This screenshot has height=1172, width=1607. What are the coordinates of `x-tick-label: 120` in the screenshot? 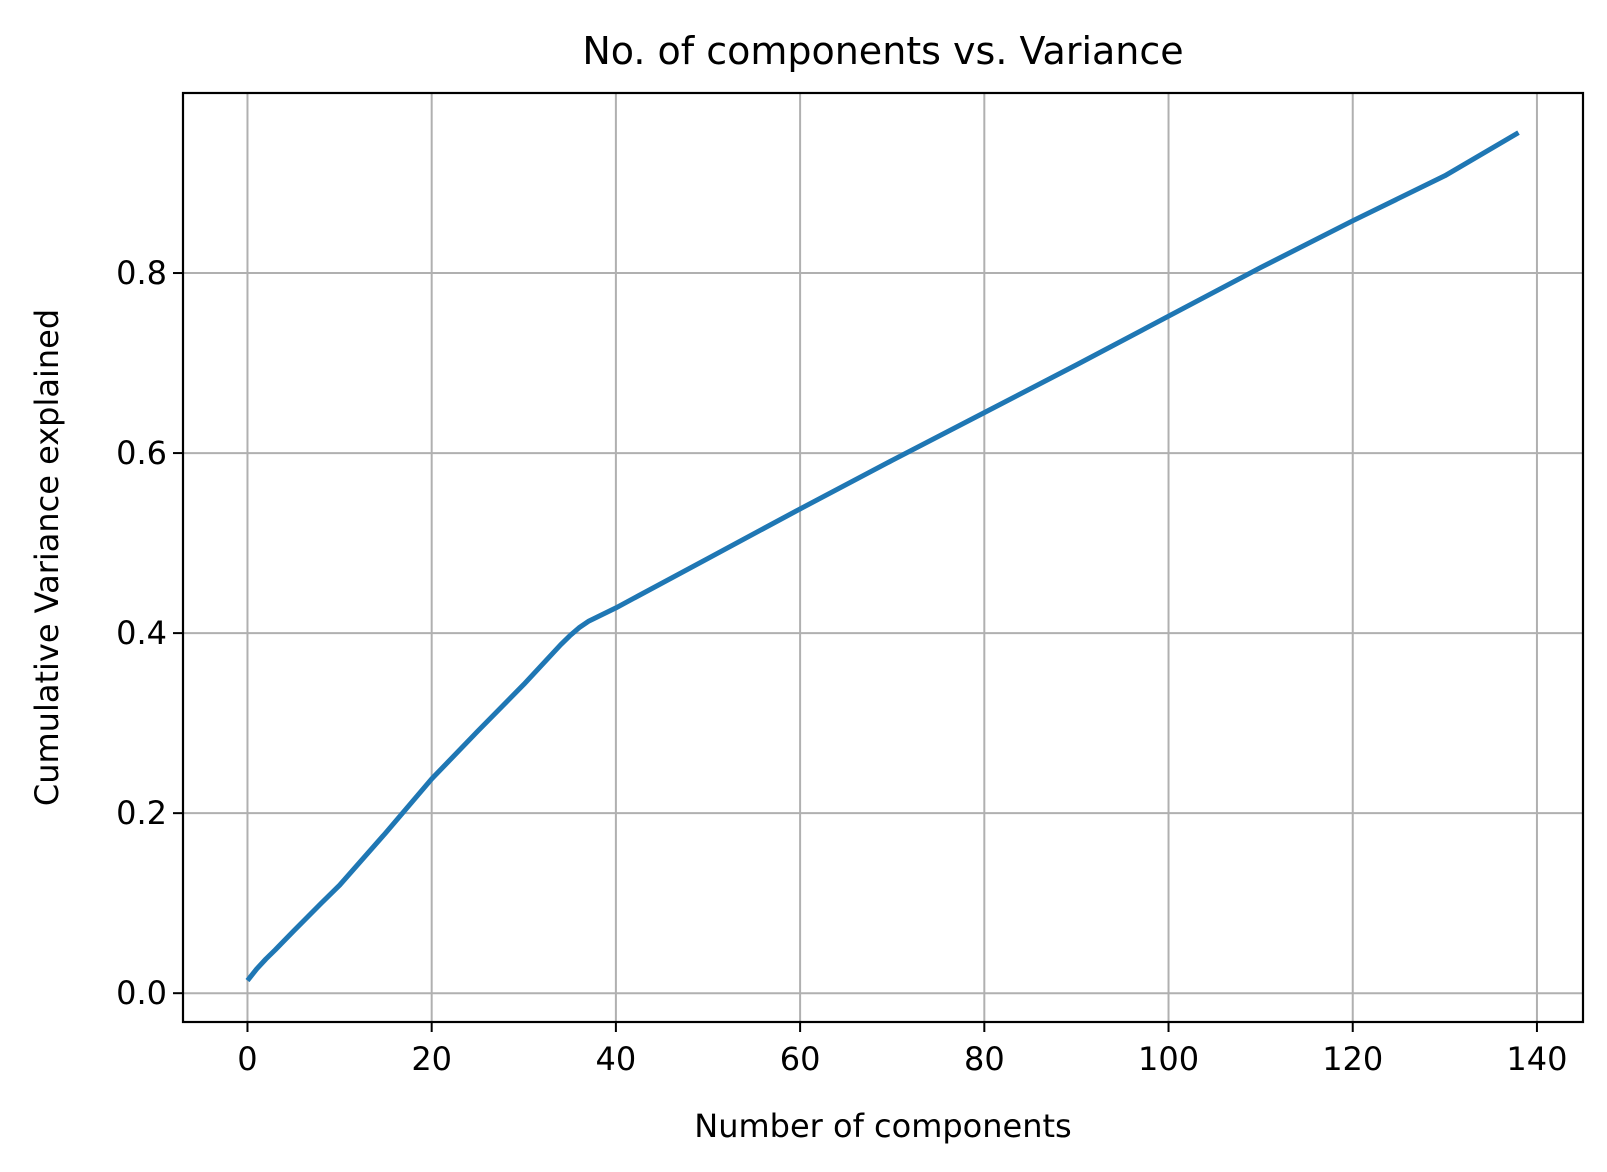 It's located at (1352, 1059).